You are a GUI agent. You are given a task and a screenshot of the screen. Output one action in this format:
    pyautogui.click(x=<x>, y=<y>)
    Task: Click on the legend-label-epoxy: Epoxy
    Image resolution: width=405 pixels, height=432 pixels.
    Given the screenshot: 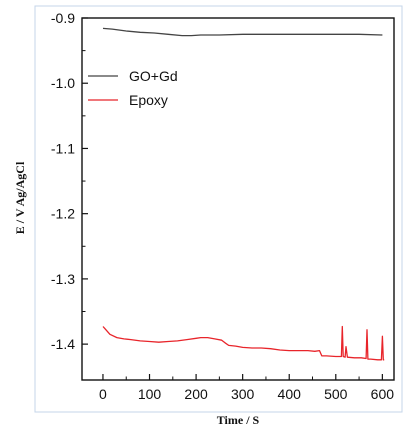 What is the action you would take?
    pyautogui.click(x=148, y=100)
    